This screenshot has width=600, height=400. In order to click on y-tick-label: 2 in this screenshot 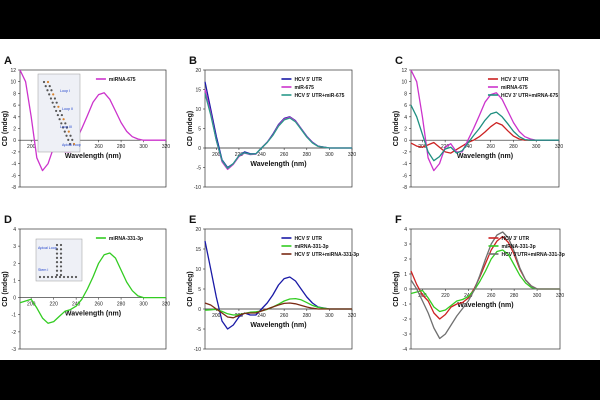, I will do `click(405, 130)`.